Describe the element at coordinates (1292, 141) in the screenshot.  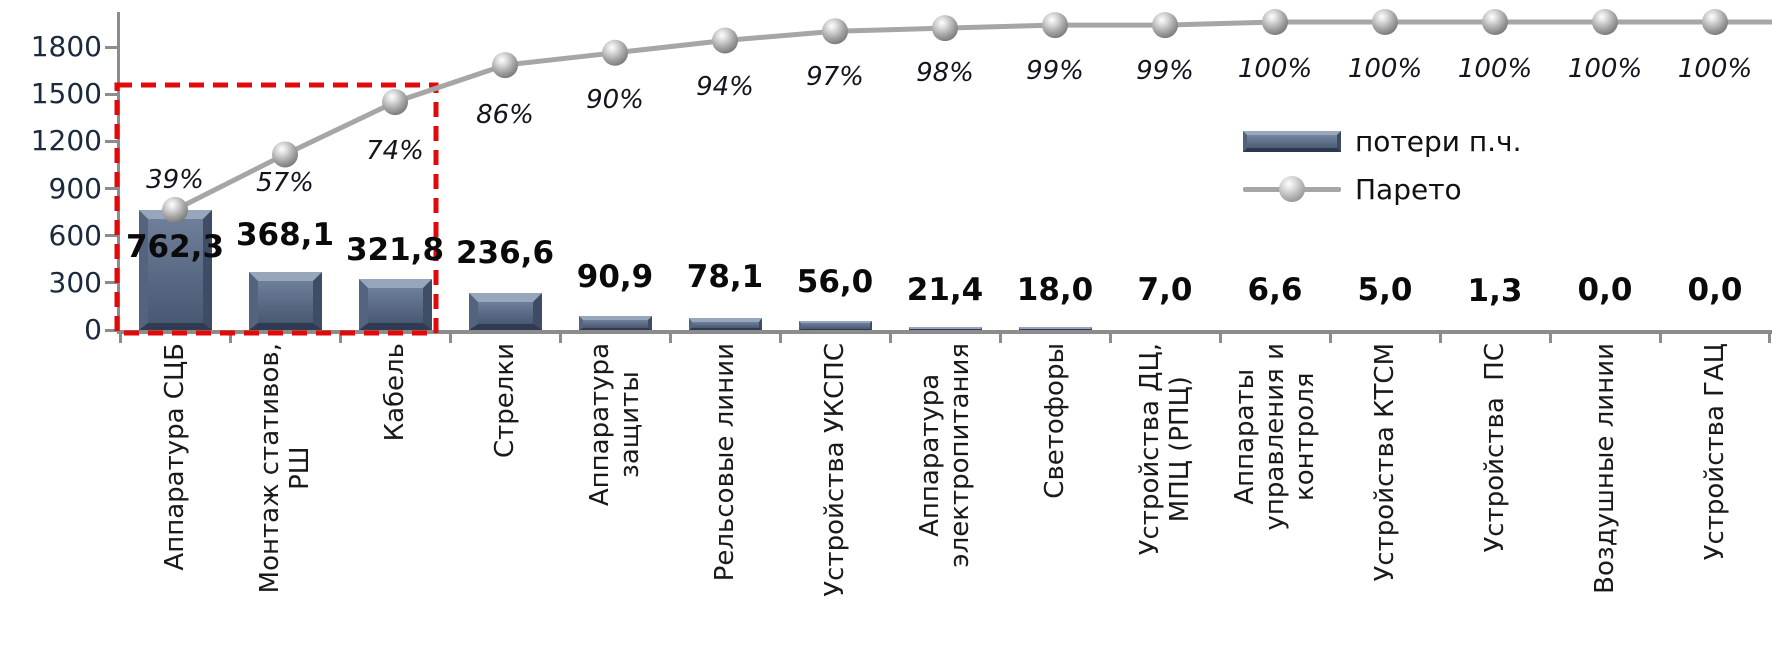
I see `bar-series-swatch-icon` at that location.